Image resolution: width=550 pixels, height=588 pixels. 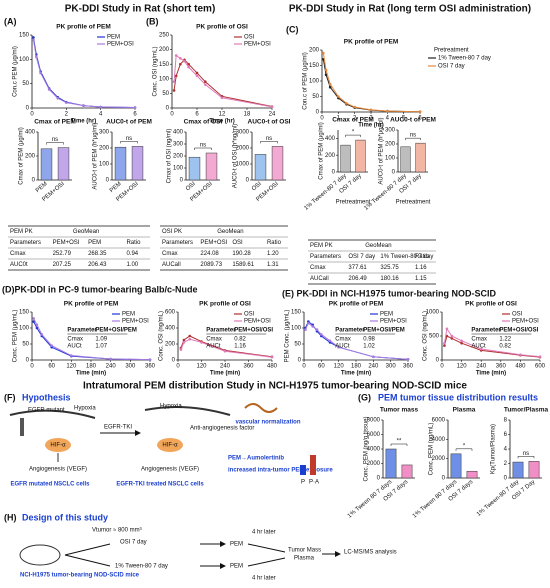 What do you see at coordinates (264, 533) in the screenshot?
I see `label: 4 hr later` at bounding box center [264, 533].